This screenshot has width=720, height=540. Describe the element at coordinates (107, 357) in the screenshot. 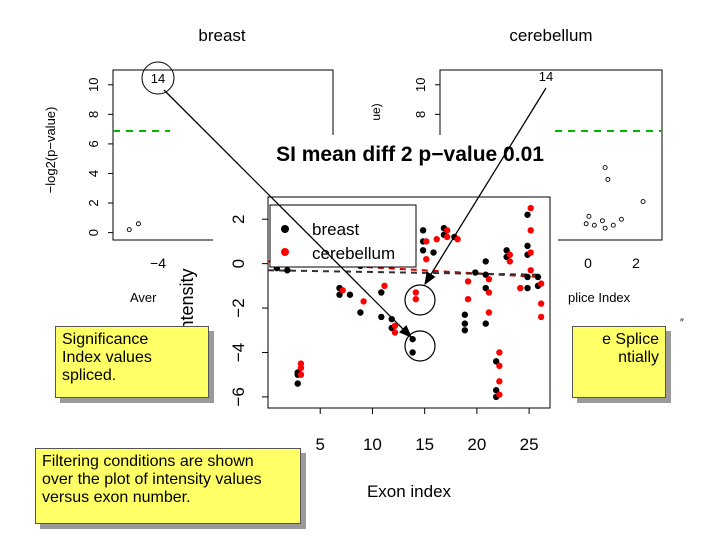

I see `callout-left-line-2: Index values` at that location.